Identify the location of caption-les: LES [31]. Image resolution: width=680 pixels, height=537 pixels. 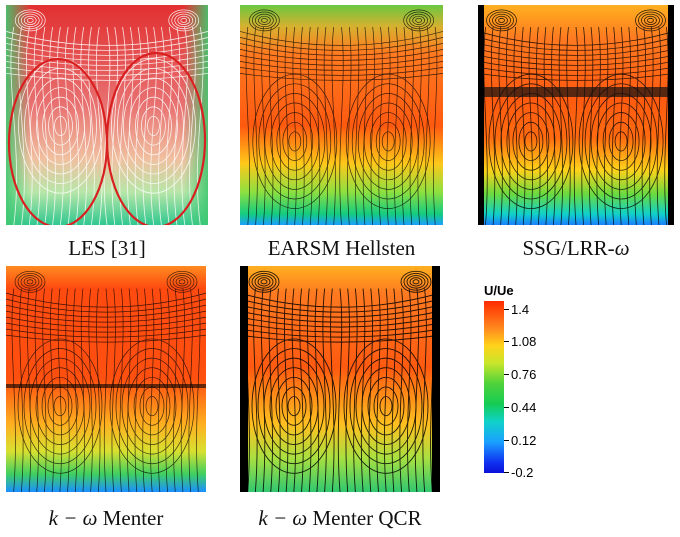
(107, 248).